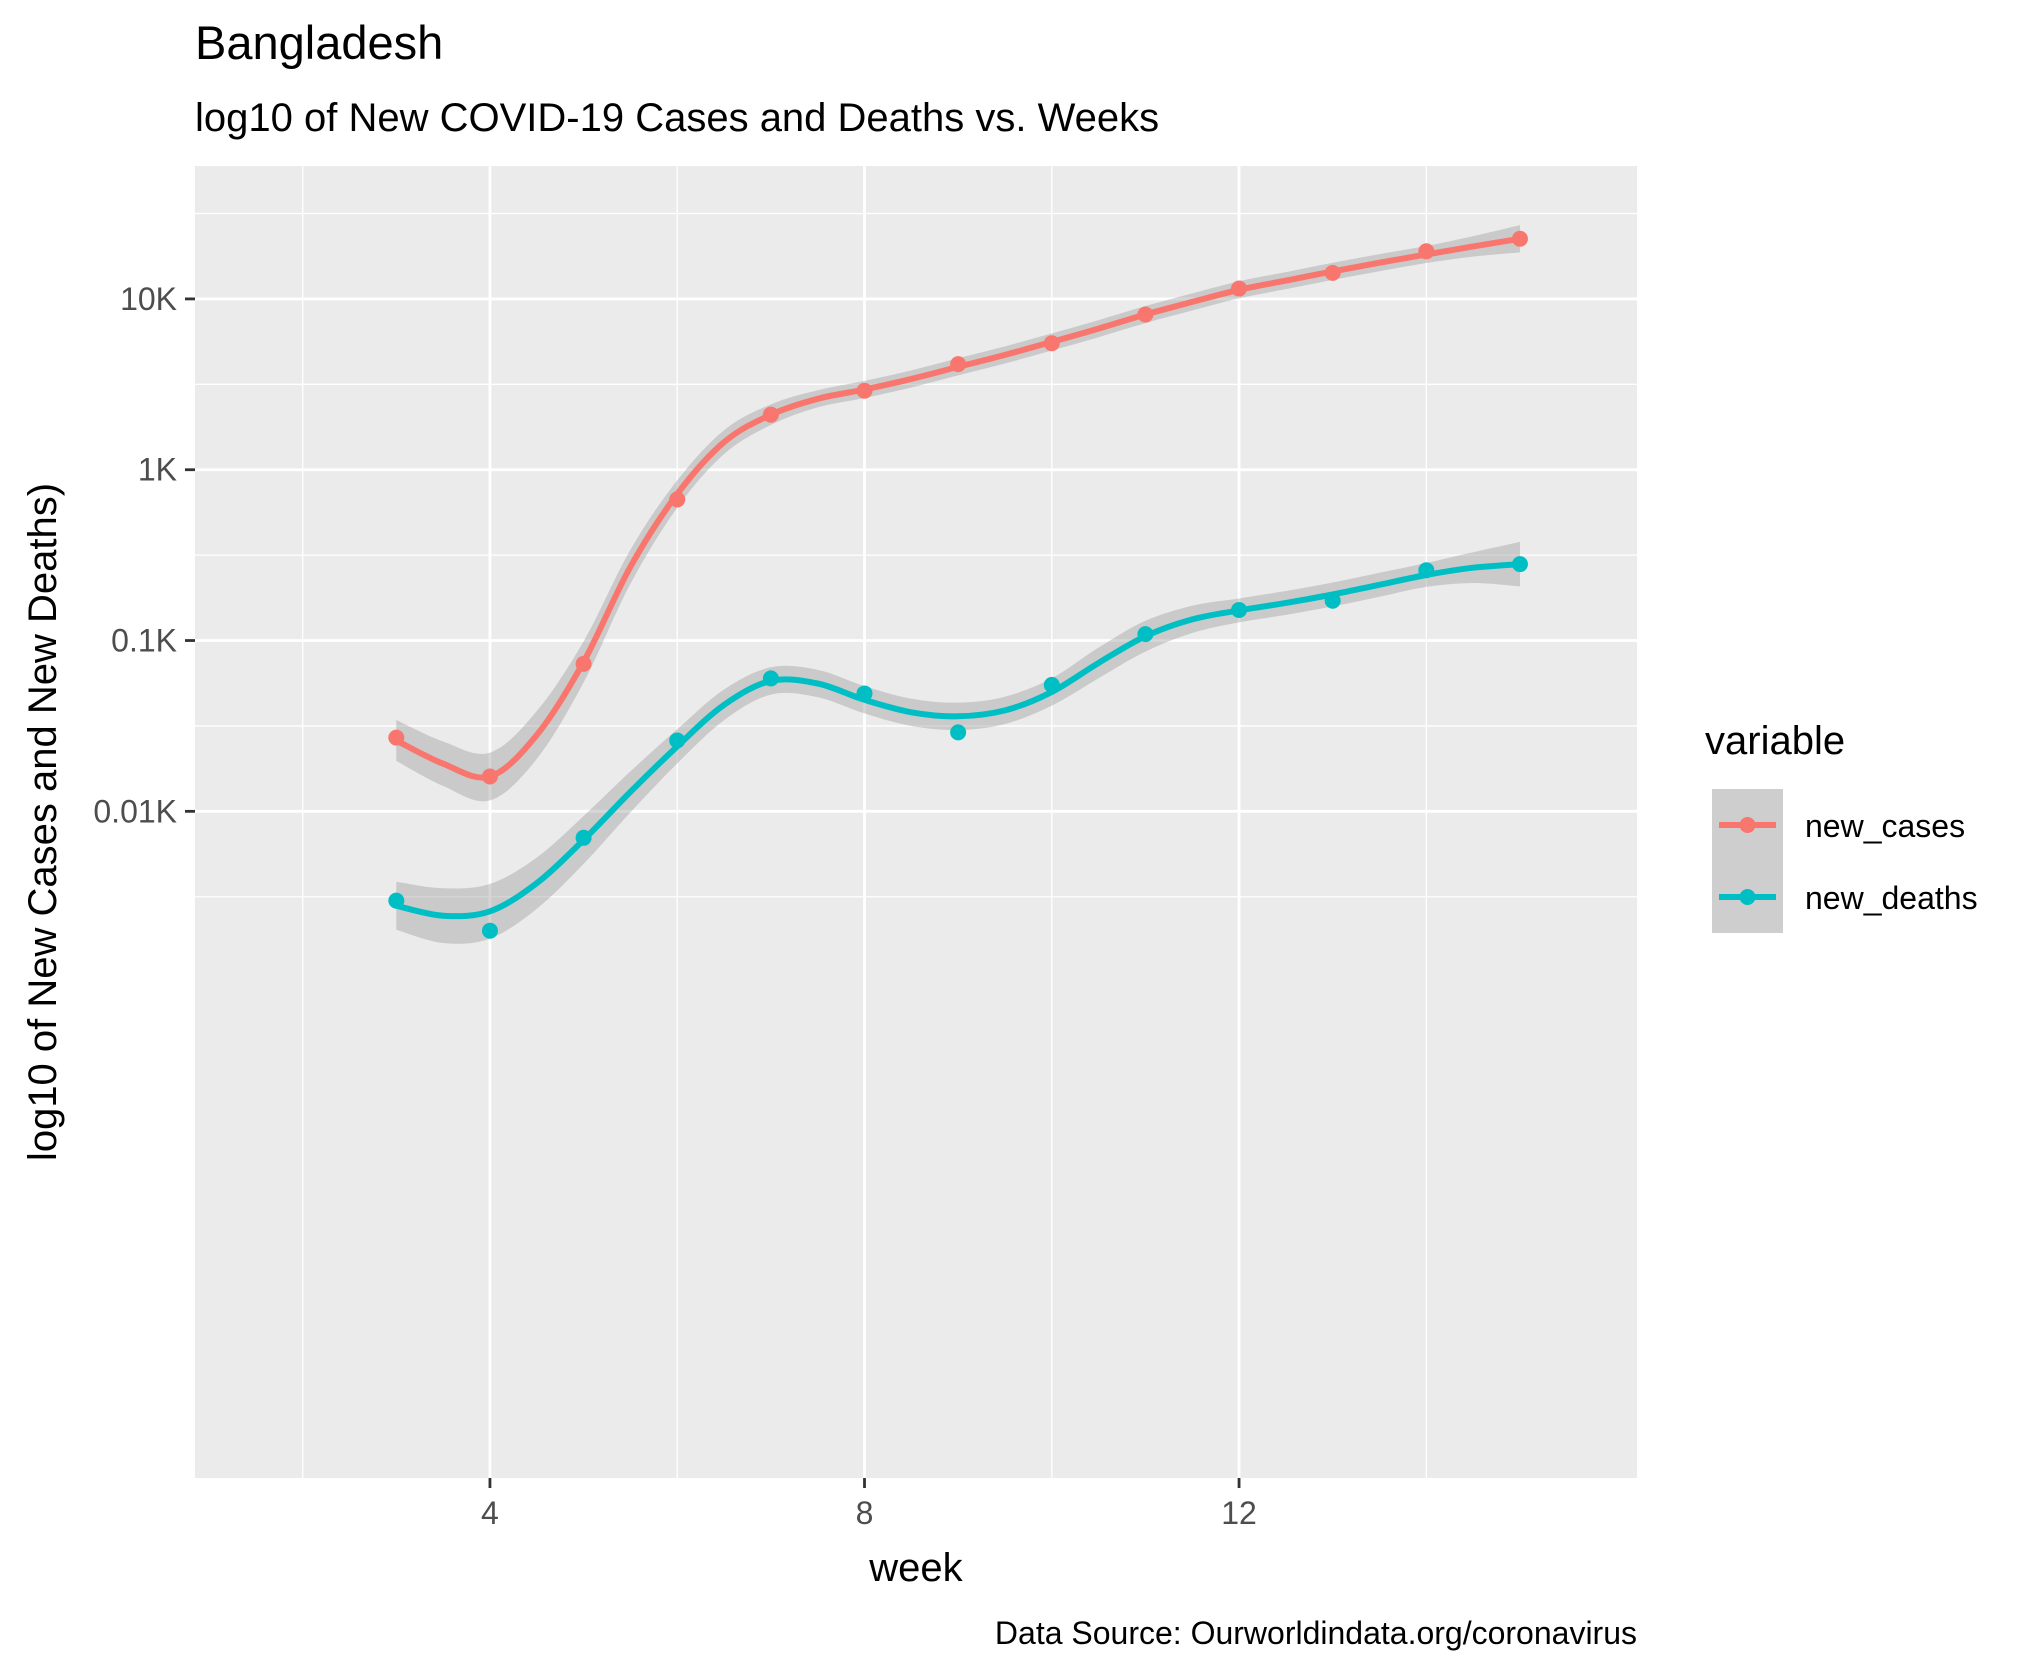  Describe the element at coordinates (490, 1513) in the screenshot. I see `x-tick-label: 4` at that location.